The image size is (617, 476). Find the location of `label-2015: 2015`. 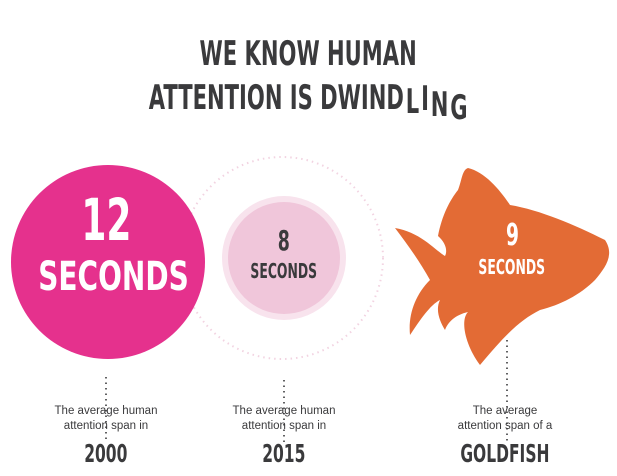

label-2015: 2015 is located at coordinates (284, 453).